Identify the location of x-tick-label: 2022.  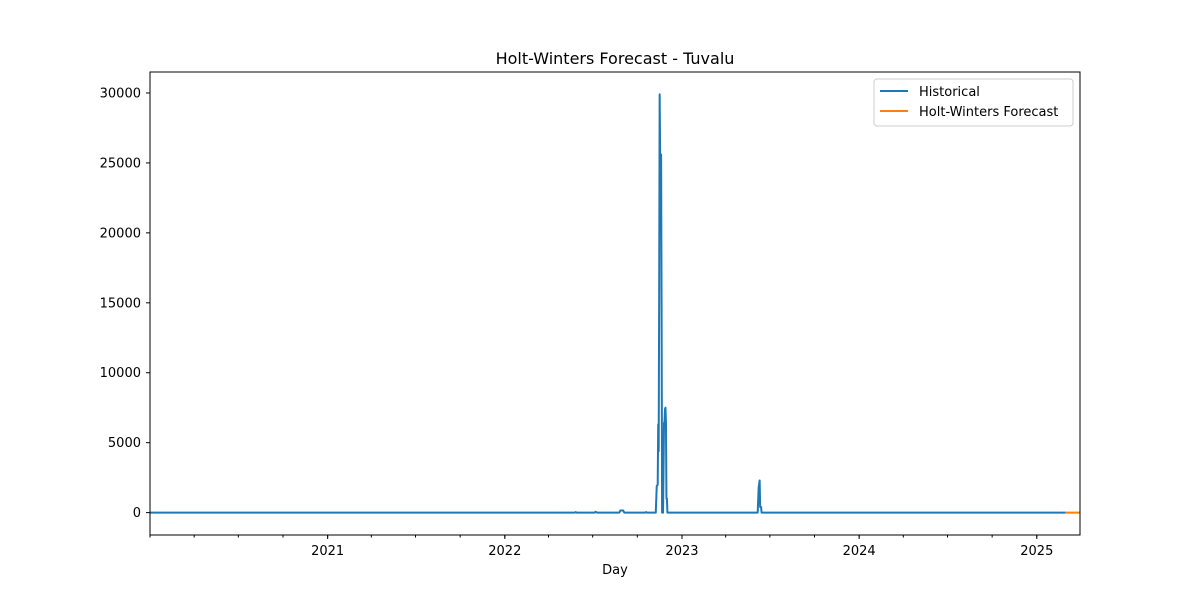
(504, 551).